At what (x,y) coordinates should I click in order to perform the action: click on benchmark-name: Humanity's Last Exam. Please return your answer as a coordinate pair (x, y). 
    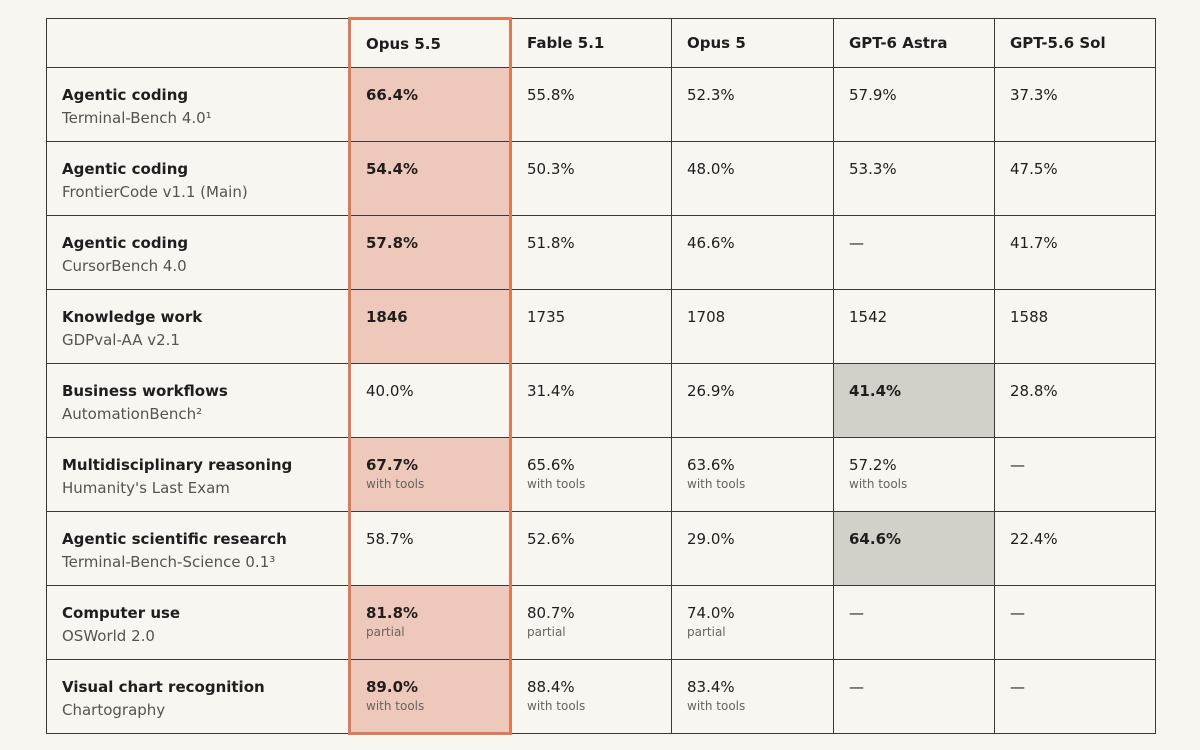
    Looking at the image, I should click on (146, 488).